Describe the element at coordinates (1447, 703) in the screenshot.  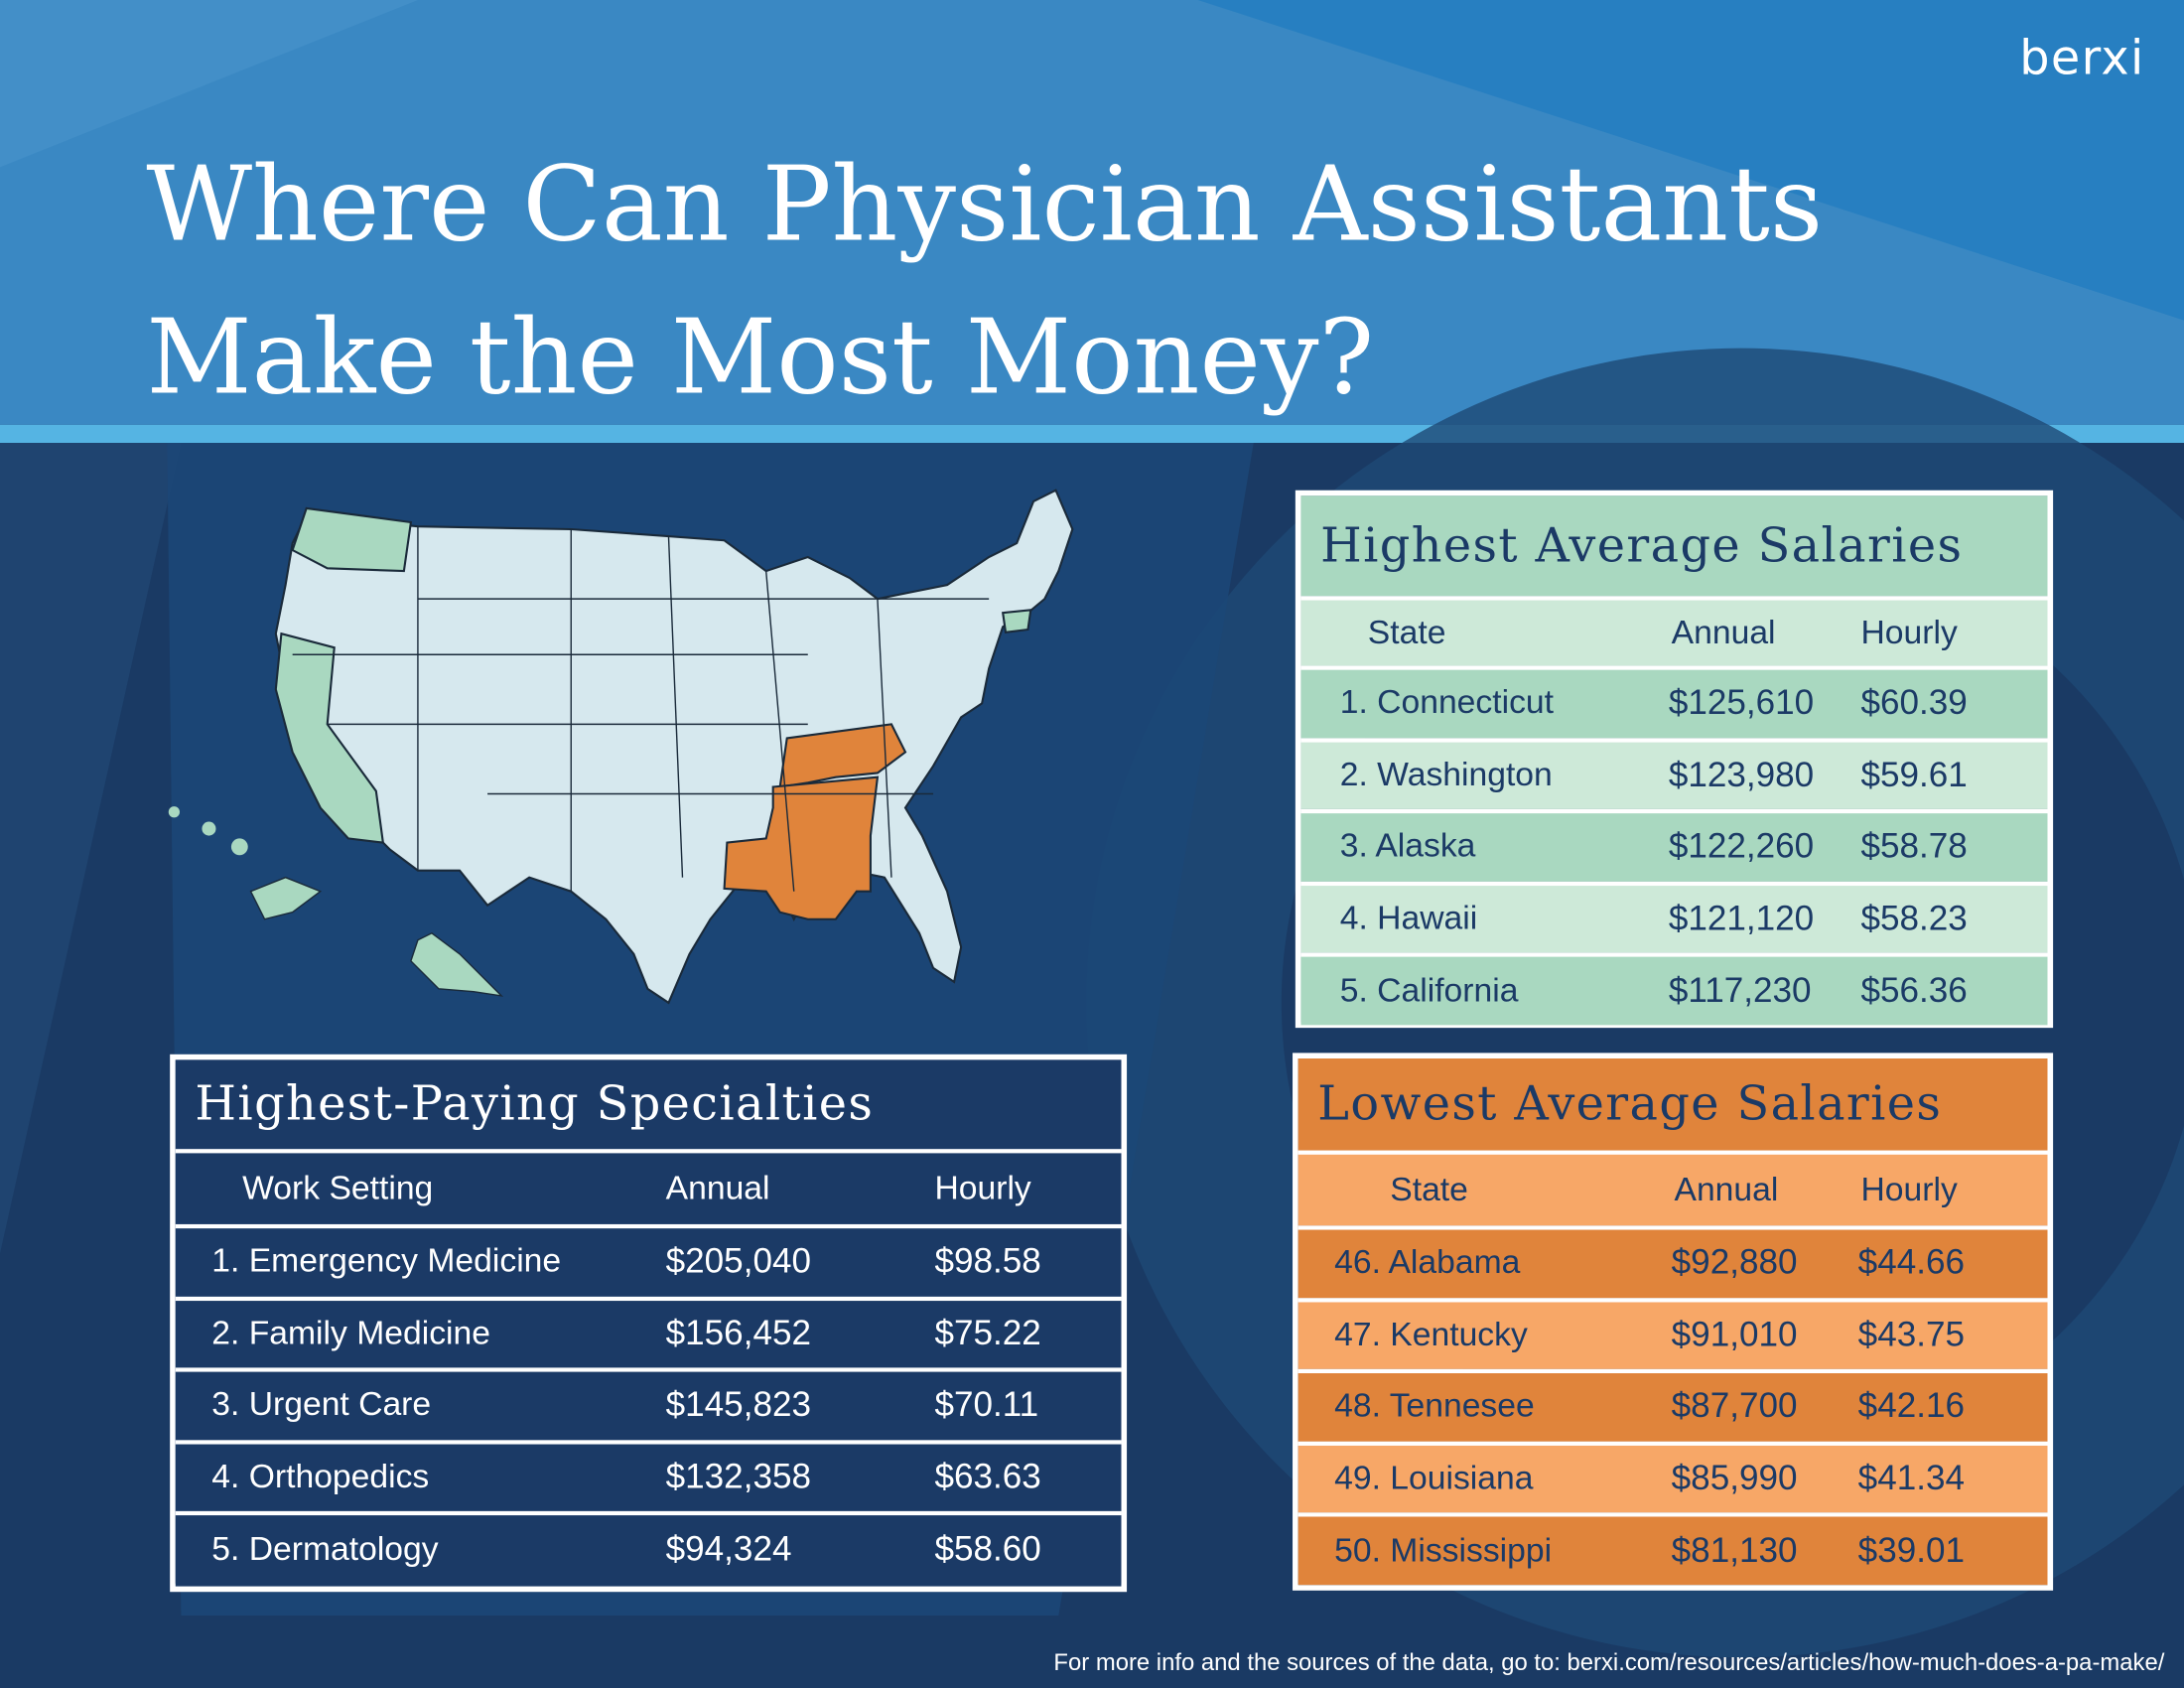
I see `table-cell: 1. Connecticut` at that location.